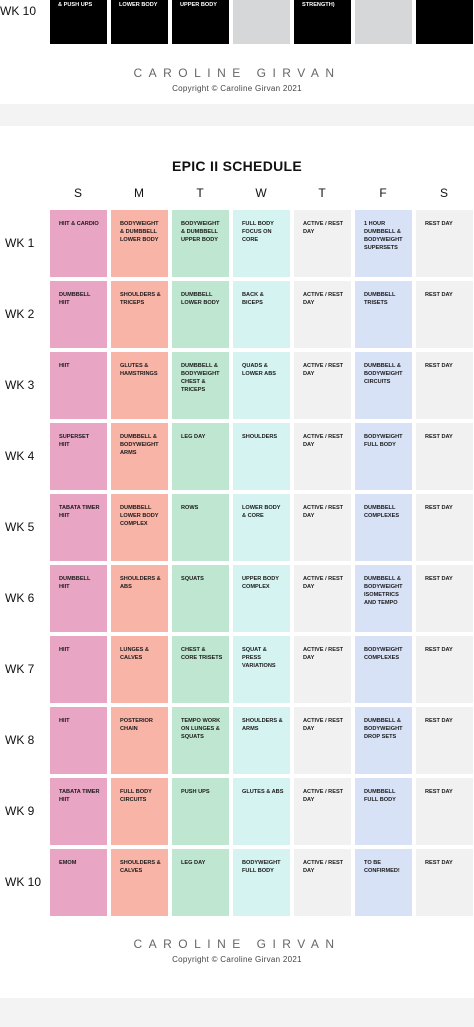 Image resolution: width=474 pixels, height=1027 pixels. Describe the element at coordinates (20, 314) in the screenshot. I see `week-label: WK 2` at that location.